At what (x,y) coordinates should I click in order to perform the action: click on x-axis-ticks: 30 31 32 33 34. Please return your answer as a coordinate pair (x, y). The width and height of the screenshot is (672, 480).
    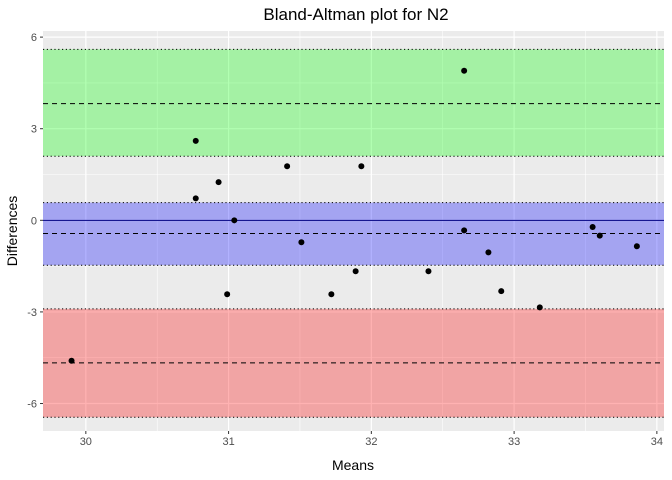
    Looking at the image, I should click on (371, 439).